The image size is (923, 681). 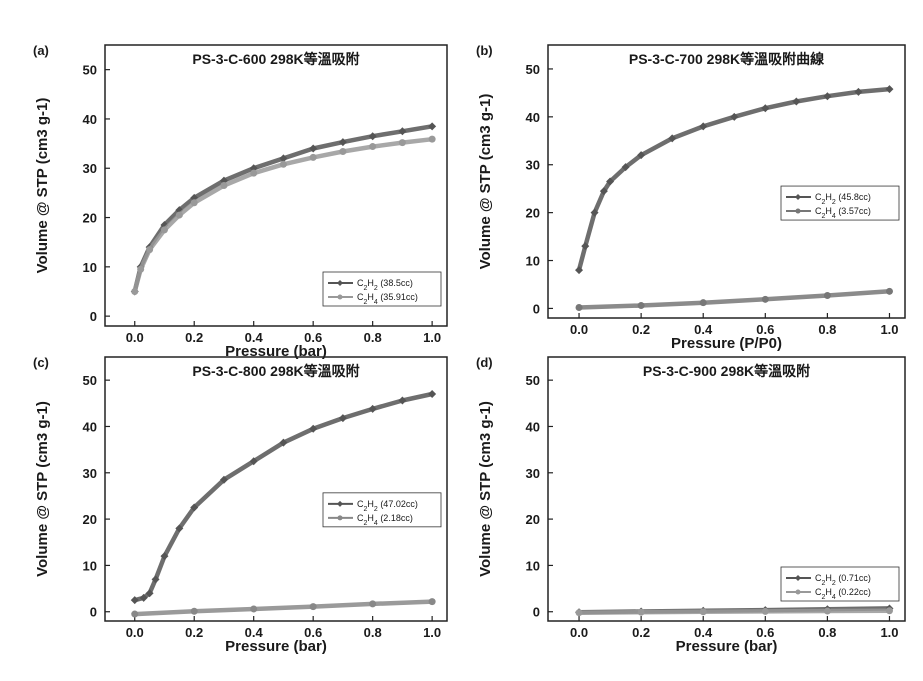 I want to click on x-axis-label: Pressure (P/P0), so click(x=726, y=343).